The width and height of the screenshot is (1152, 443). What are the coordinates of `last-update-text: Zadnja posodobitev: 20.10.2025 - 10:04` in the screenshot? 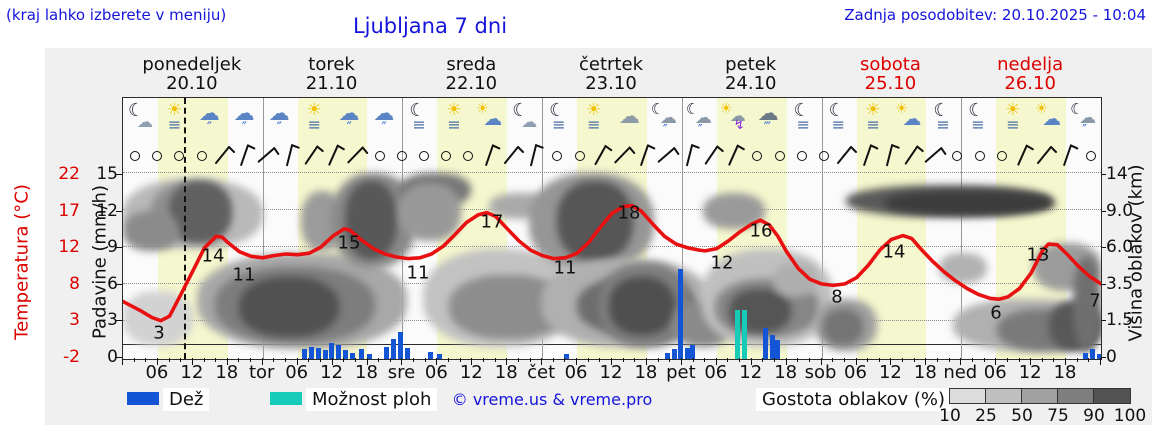 It's located at (995, 15).